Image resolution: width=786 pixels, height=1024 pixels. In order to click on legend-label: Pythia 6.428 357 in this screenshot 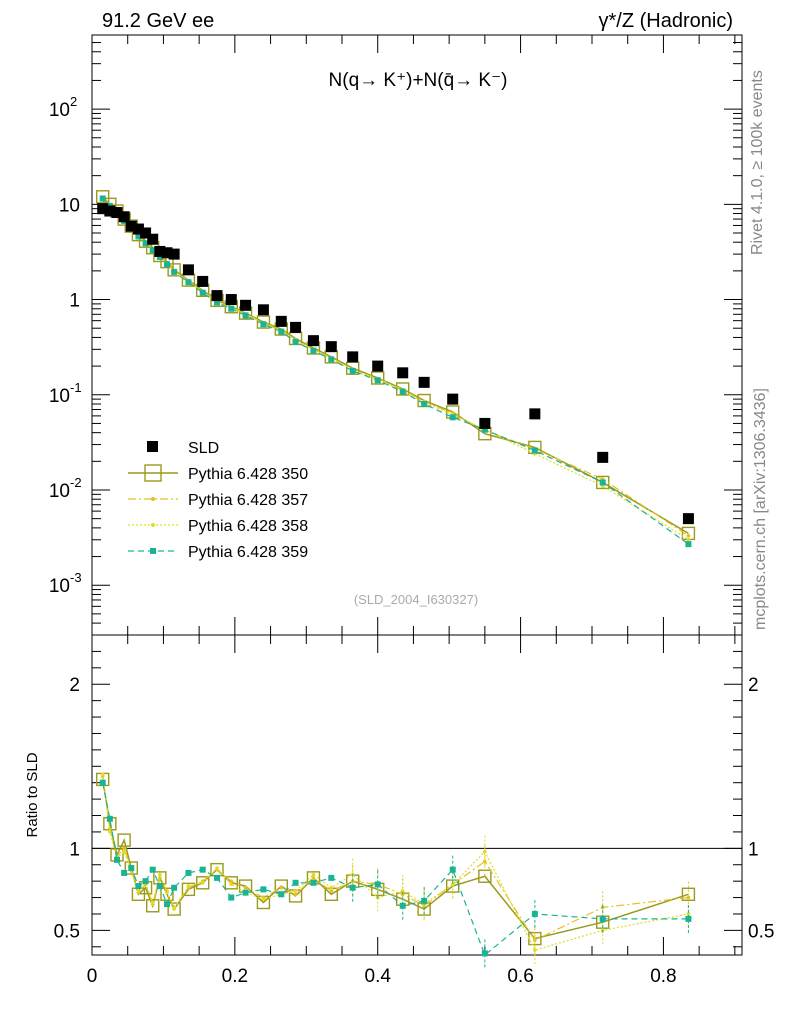, I will do `click(248, 500)`.